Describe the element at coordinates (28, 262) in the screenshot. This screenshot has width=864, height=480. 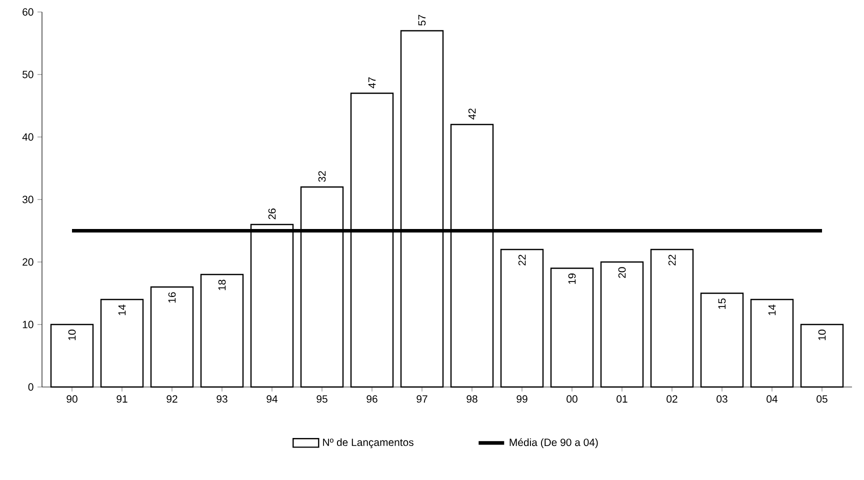
I see `y-tick-label: 20` at that location.